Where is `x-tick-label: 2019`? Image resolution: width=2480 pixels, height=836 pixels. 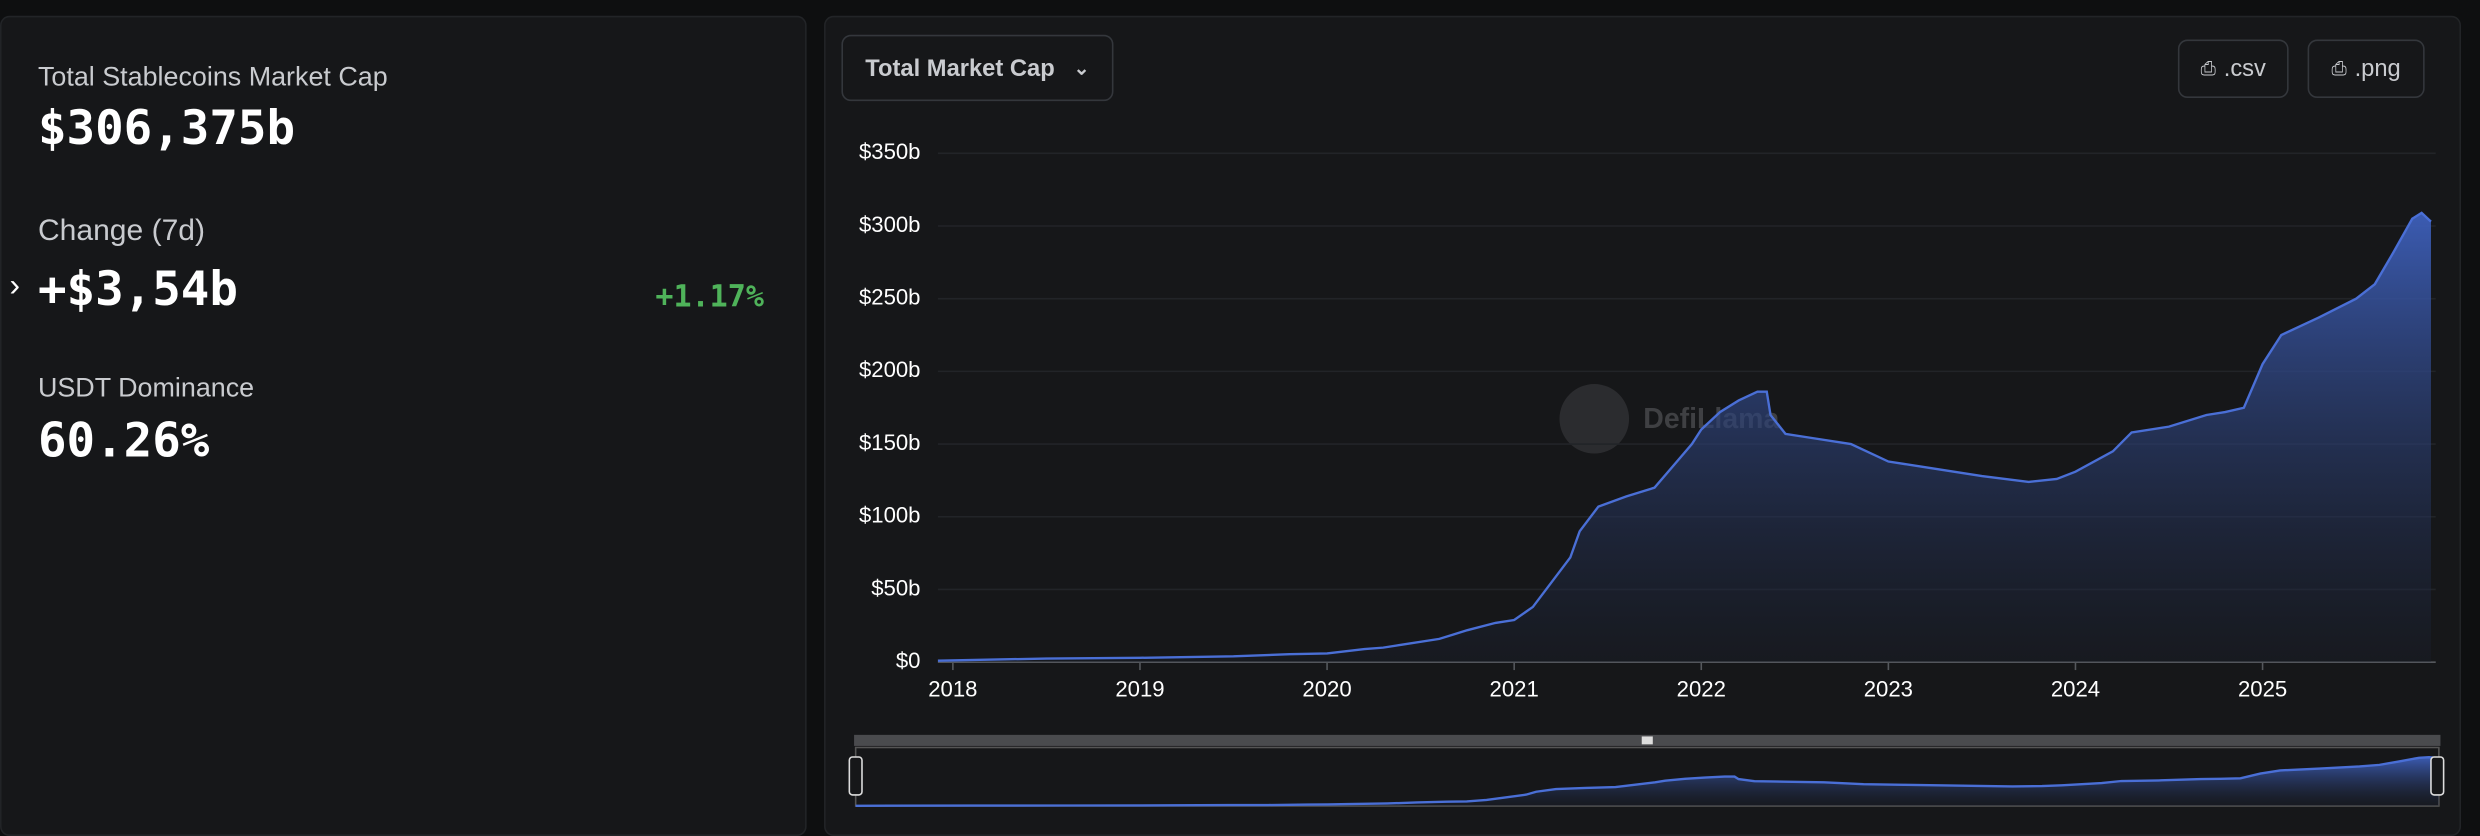 x-tick-label: 2019 is located at coordinates (1139, 688).